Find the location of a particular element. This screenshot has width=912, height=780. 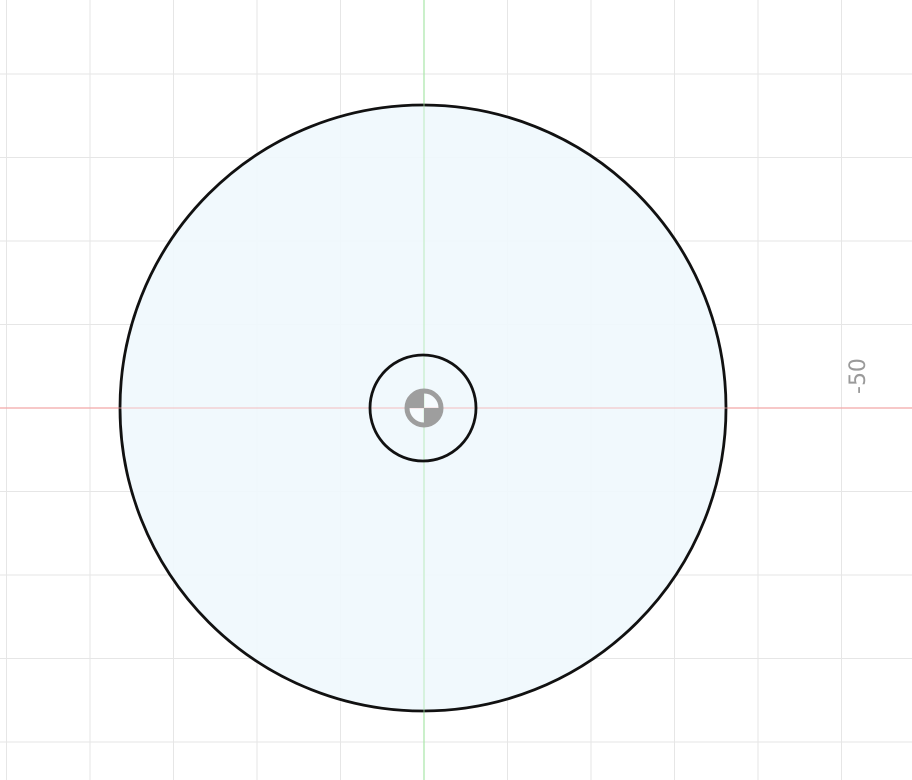

ruler-label: -50 is located at coordinates (858, 376).